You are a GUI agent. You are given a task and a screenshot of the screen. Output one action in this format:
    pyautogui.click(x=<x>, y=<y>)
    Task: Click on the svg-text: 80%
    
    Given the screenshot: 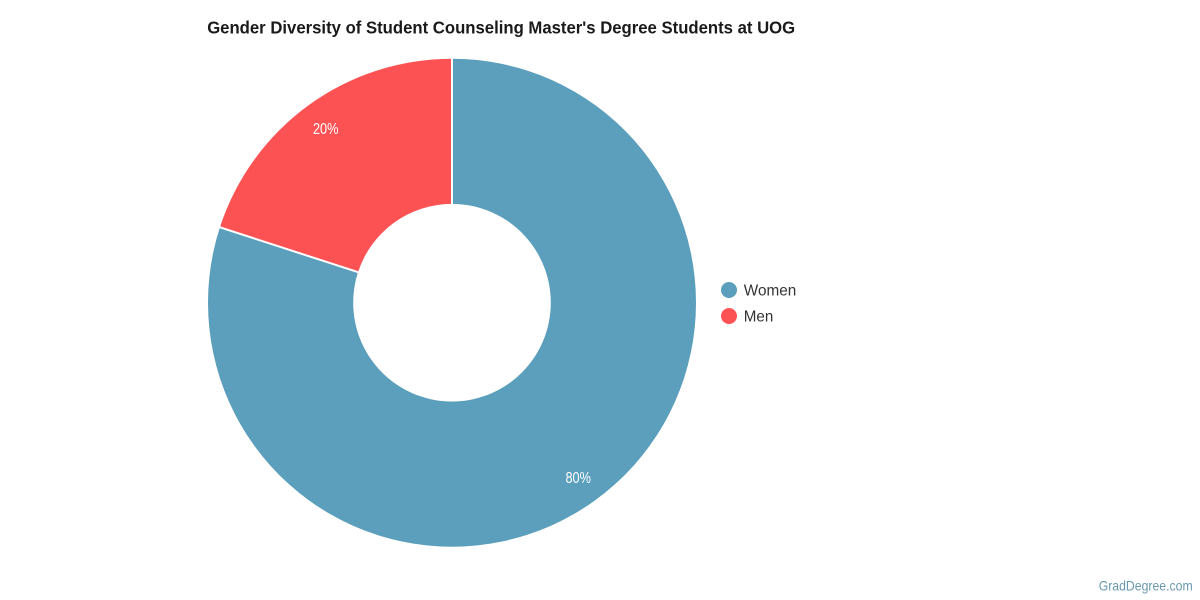 What is the action you would take?
    pyautogui.click(x=578, y=478)
    